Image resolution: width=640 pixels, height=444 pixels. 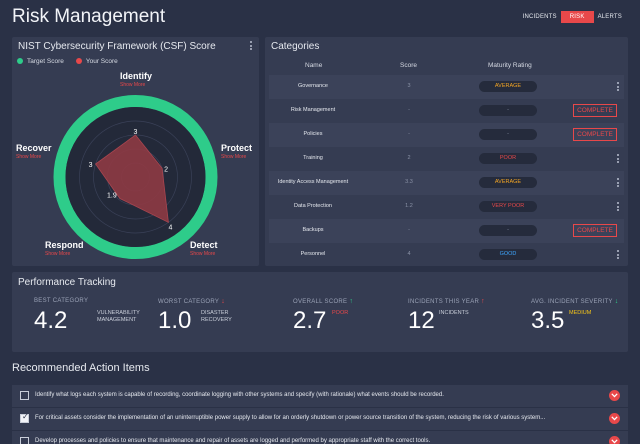 What do you see at coordinates (539, 17) in the screenshot?
I see `tab-incidents: INCIDENTS` at bounding box center [539, 17].